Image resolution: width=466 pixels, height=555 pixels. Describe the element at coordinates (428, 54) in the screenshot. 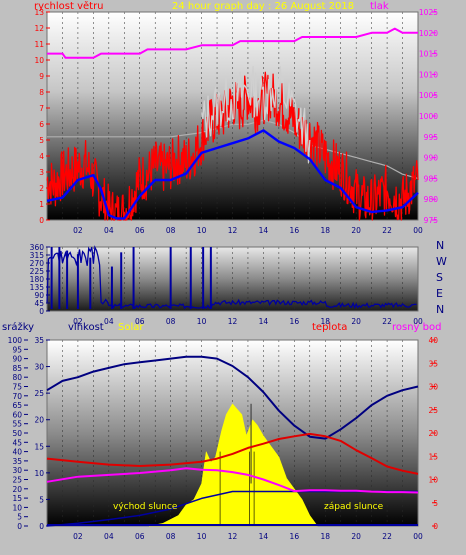

I see `pressure-axis-tick-label: 1015` at that location.